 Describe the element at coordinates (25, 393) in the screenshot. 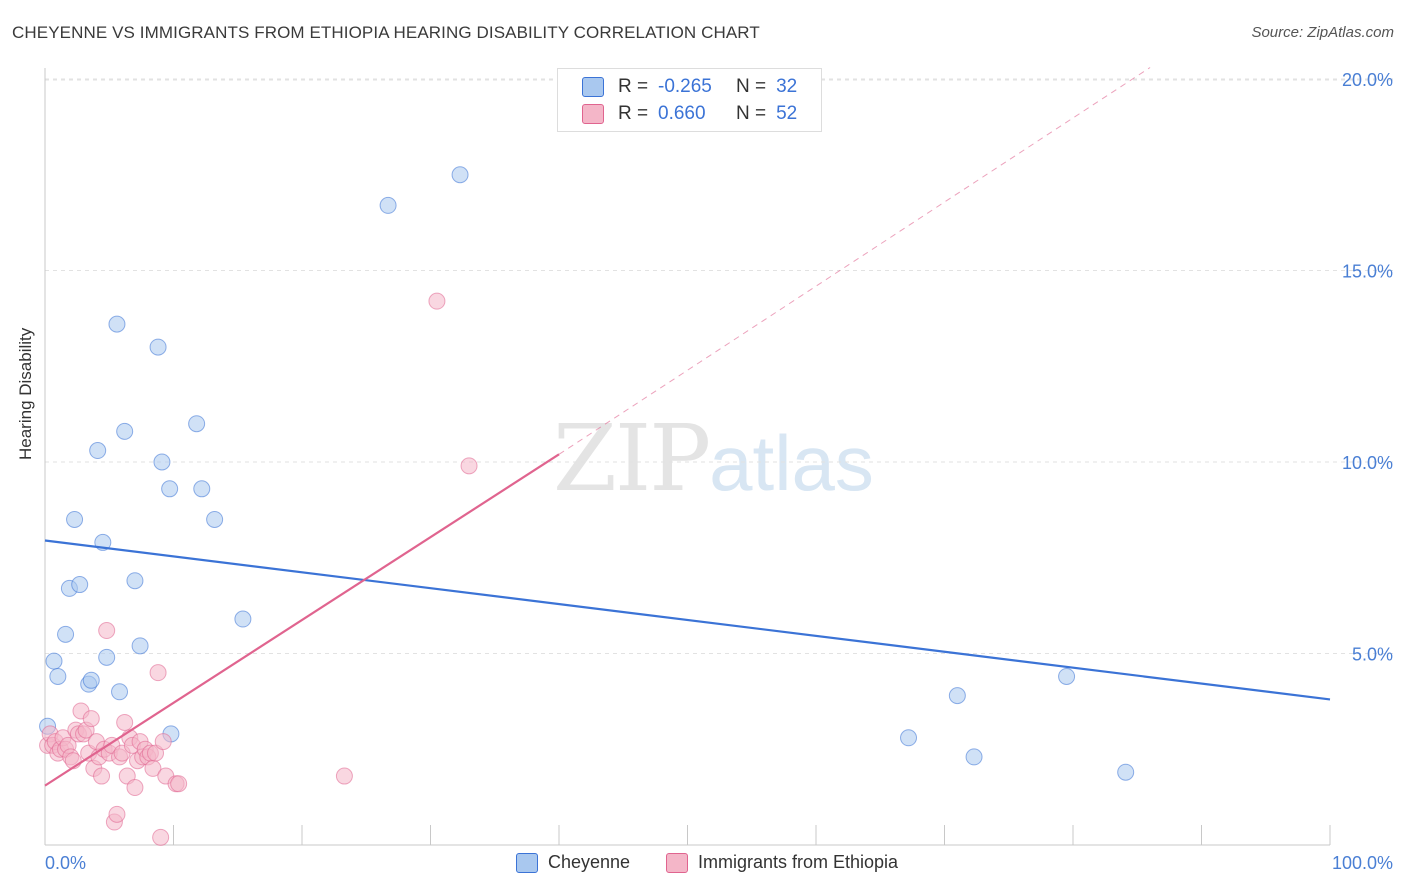

I see `y-axis-title: Hearing Disability` at that location.